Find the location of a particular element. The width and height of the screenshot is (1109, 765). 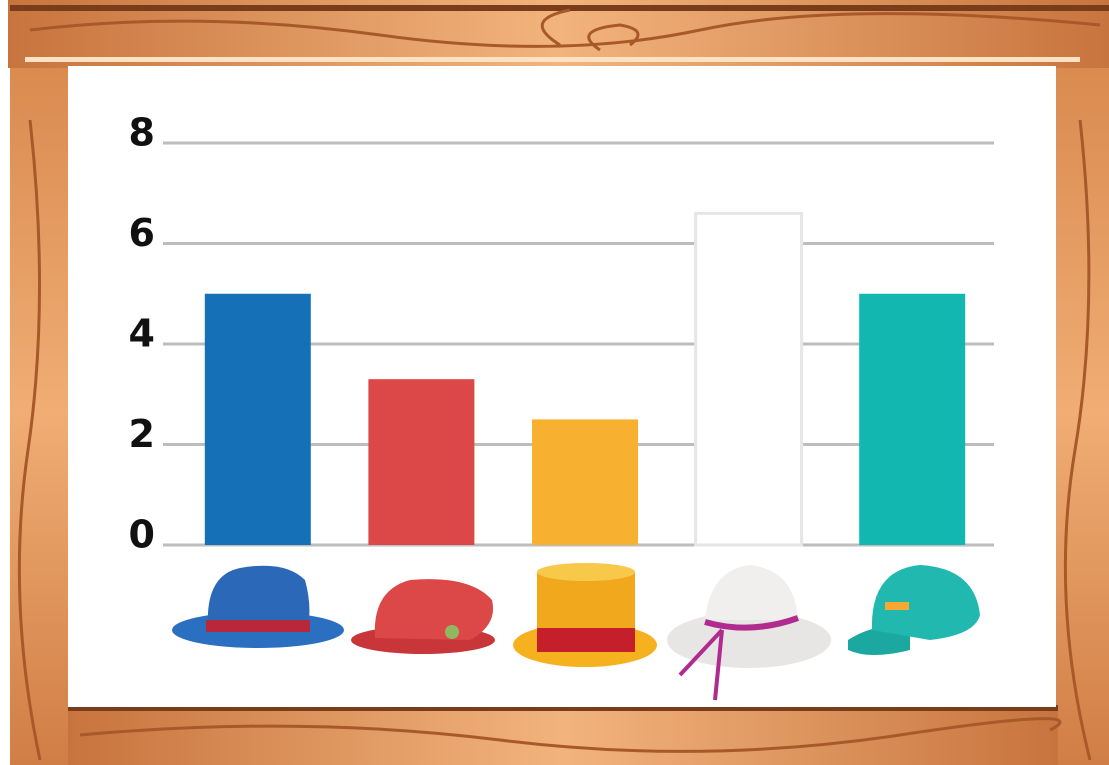

y-tick-label: 6 is located at coordinates (142, 233).